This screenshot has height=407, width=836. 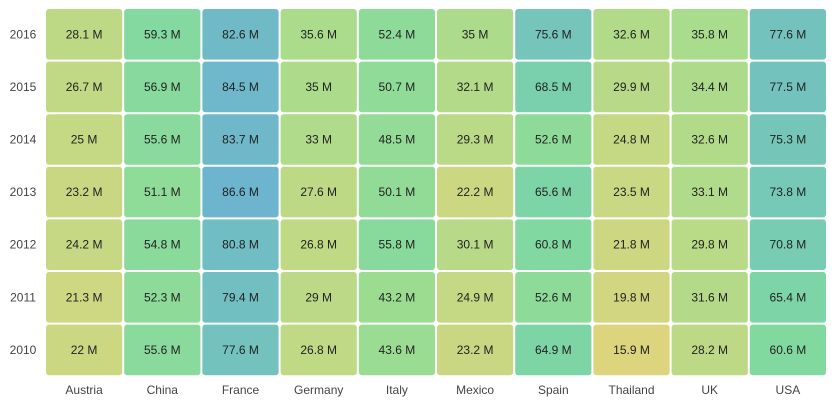 I want to click on cell-value-label: 73.8 M, so click(x=788, y=192).